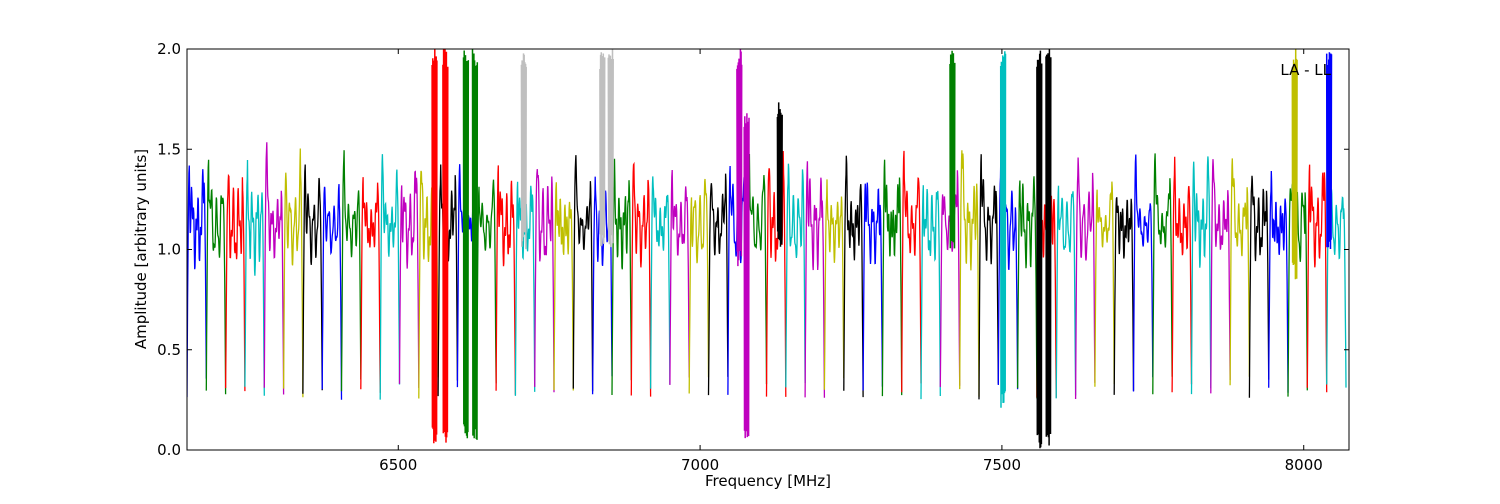  What do you see at coordinates (169, 149) in the screenshot?
I see `y-tick-label: 1.5` at bounding box center [169, 149].